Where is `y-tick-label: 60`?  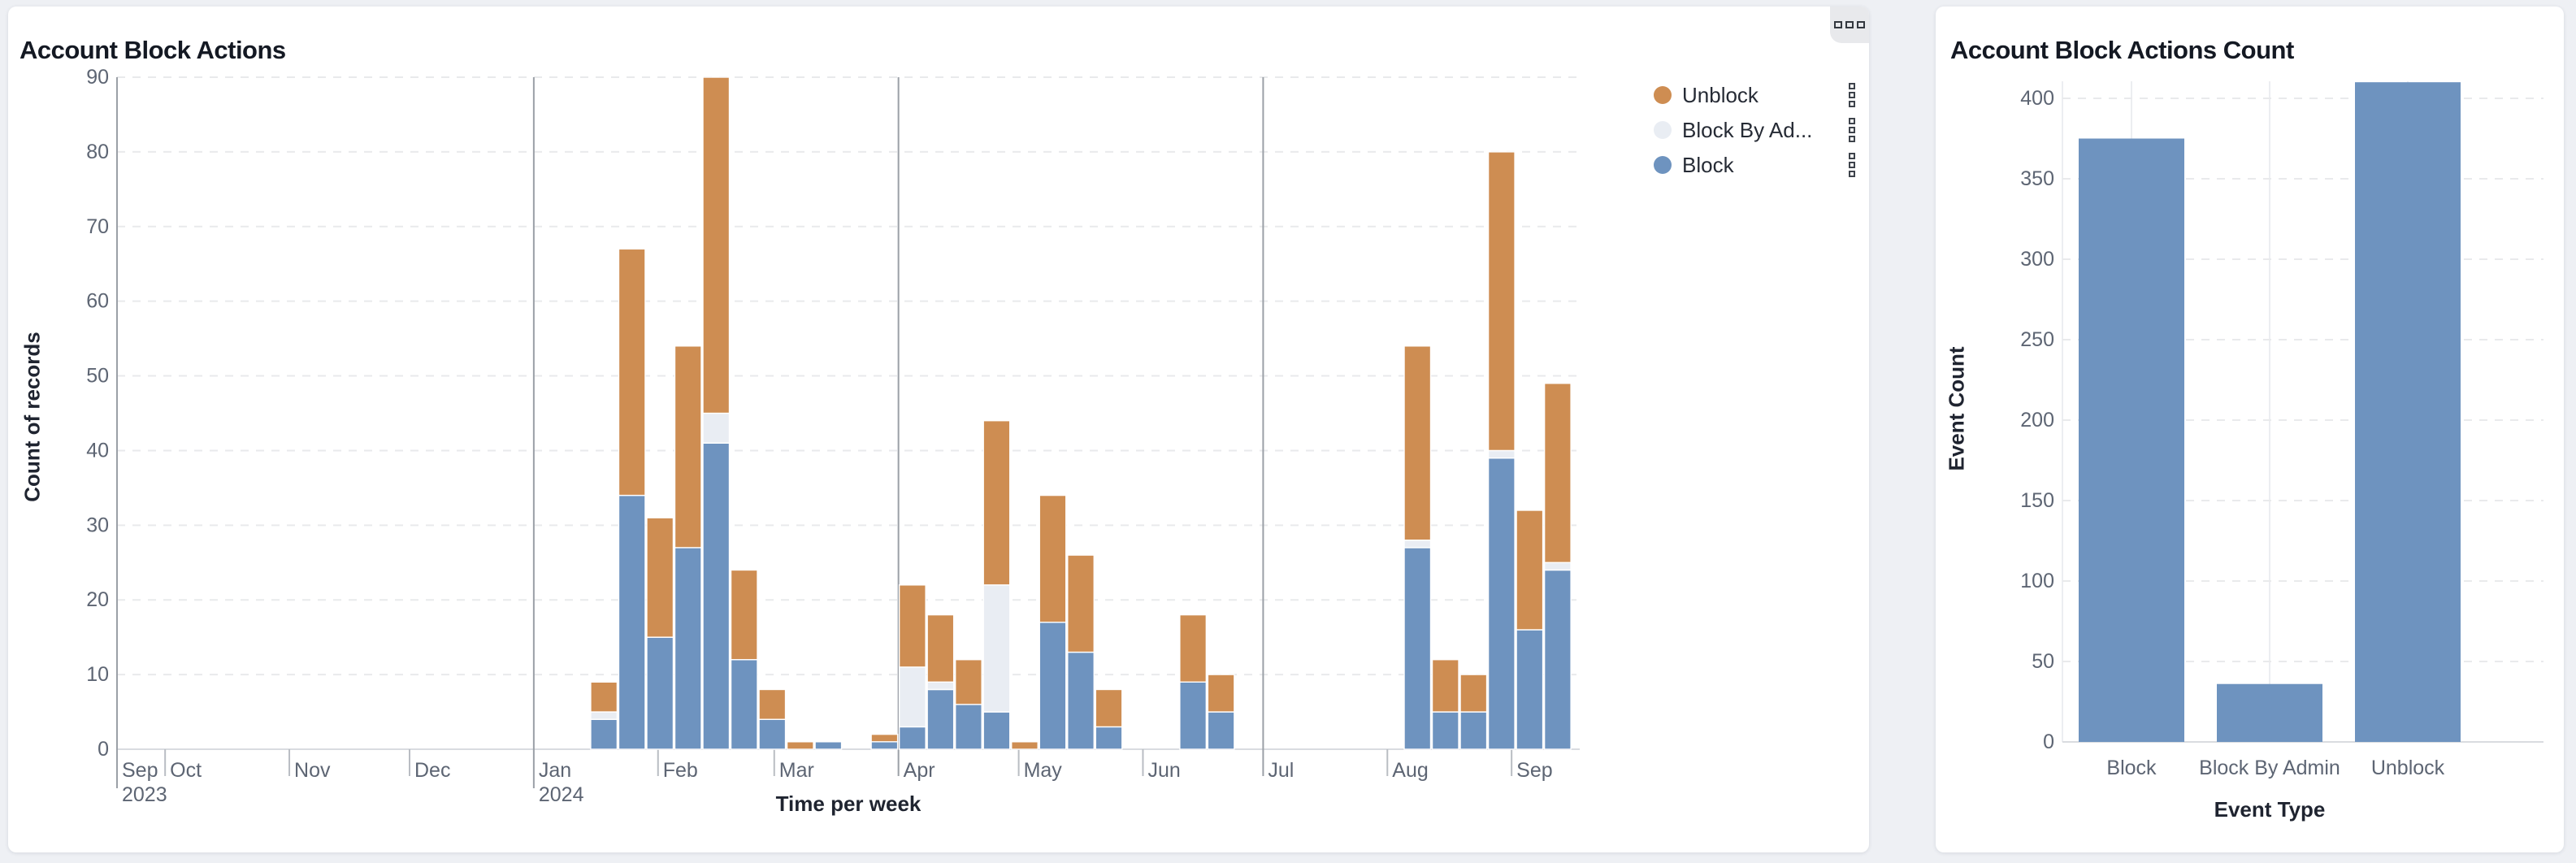
y-tick-label: 60 is located at coordinates (98, 301).